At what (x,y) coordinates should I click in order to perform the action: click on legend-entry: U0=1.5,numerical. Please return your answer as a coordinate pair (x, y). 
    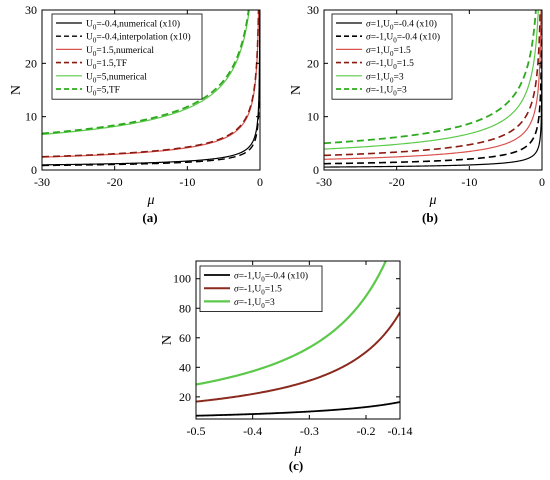
    Looking at the image, I should click on (120, 52).